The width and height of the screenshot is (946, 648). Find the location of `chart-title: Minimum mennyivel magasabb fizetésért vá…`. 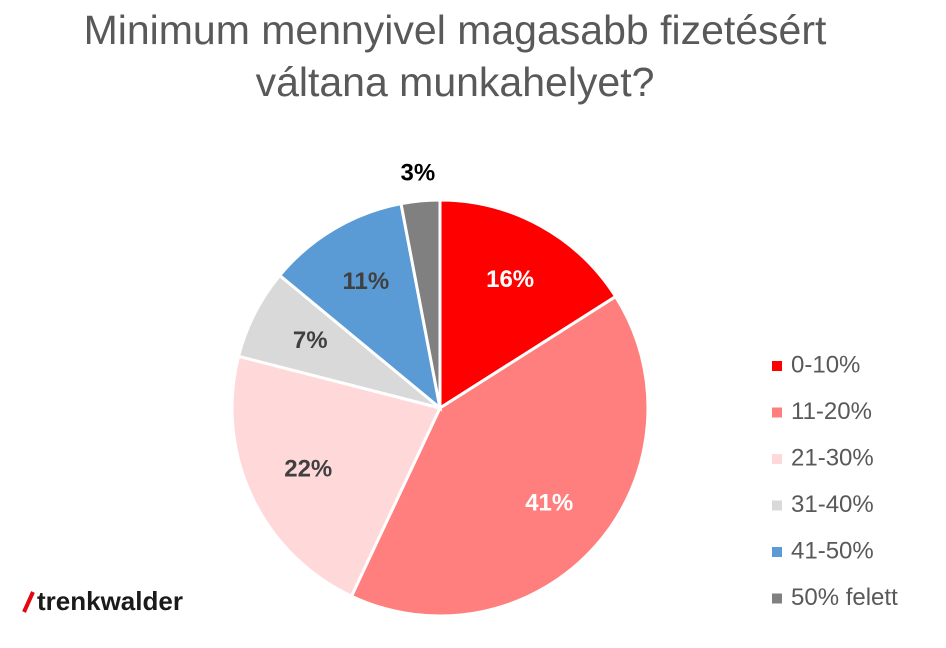

chart-title: Minimum mennyivel magasabb fizetésért vá… is located at coordinates (455, 56).